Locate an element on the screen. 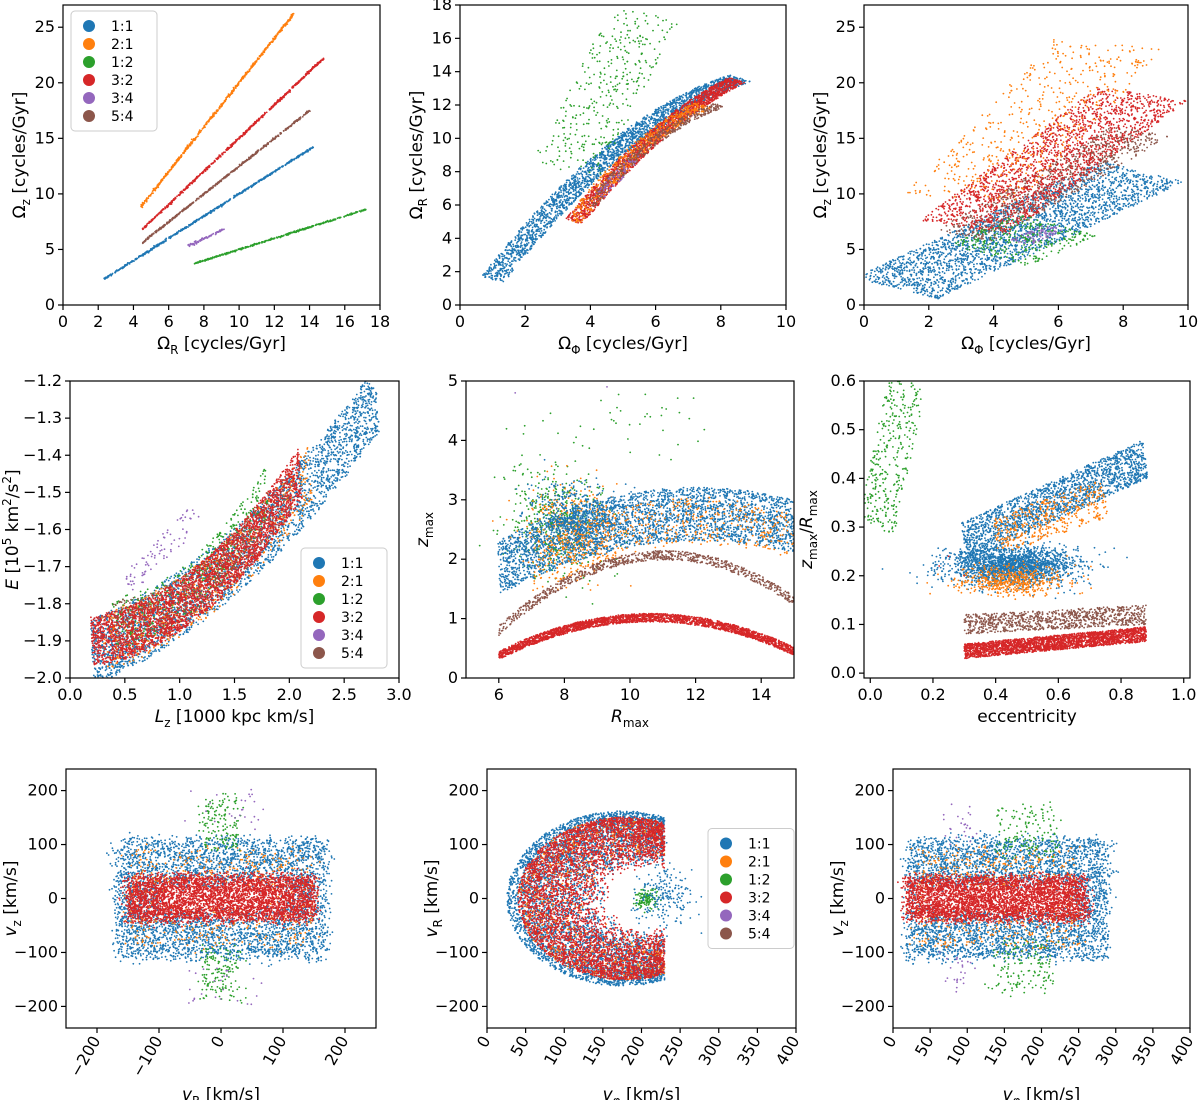 Image resolution: width=1200 pixels, height=1100 pixels. y-tick-label: 0 is located at coordinates (50, 304).